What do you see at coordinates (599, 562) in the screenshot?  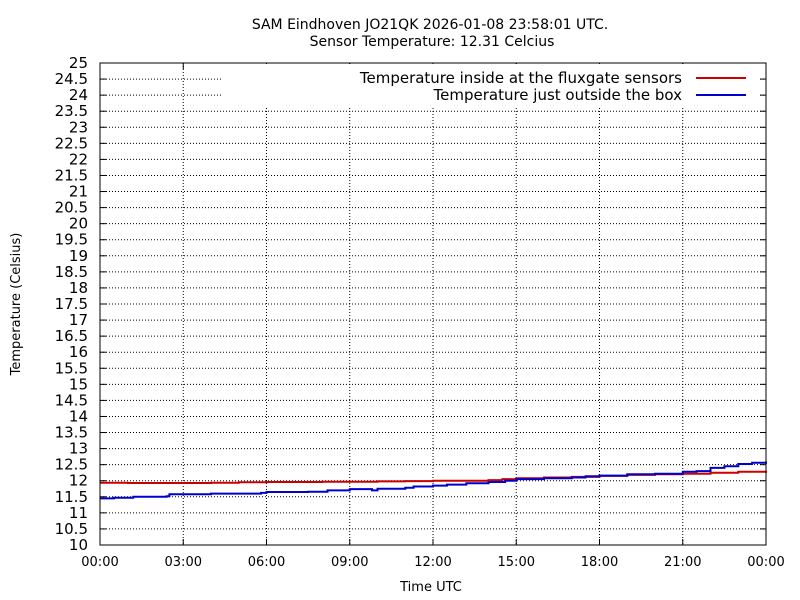 I see `x-tick-label: 18:00` at bounding box center [599, 562].